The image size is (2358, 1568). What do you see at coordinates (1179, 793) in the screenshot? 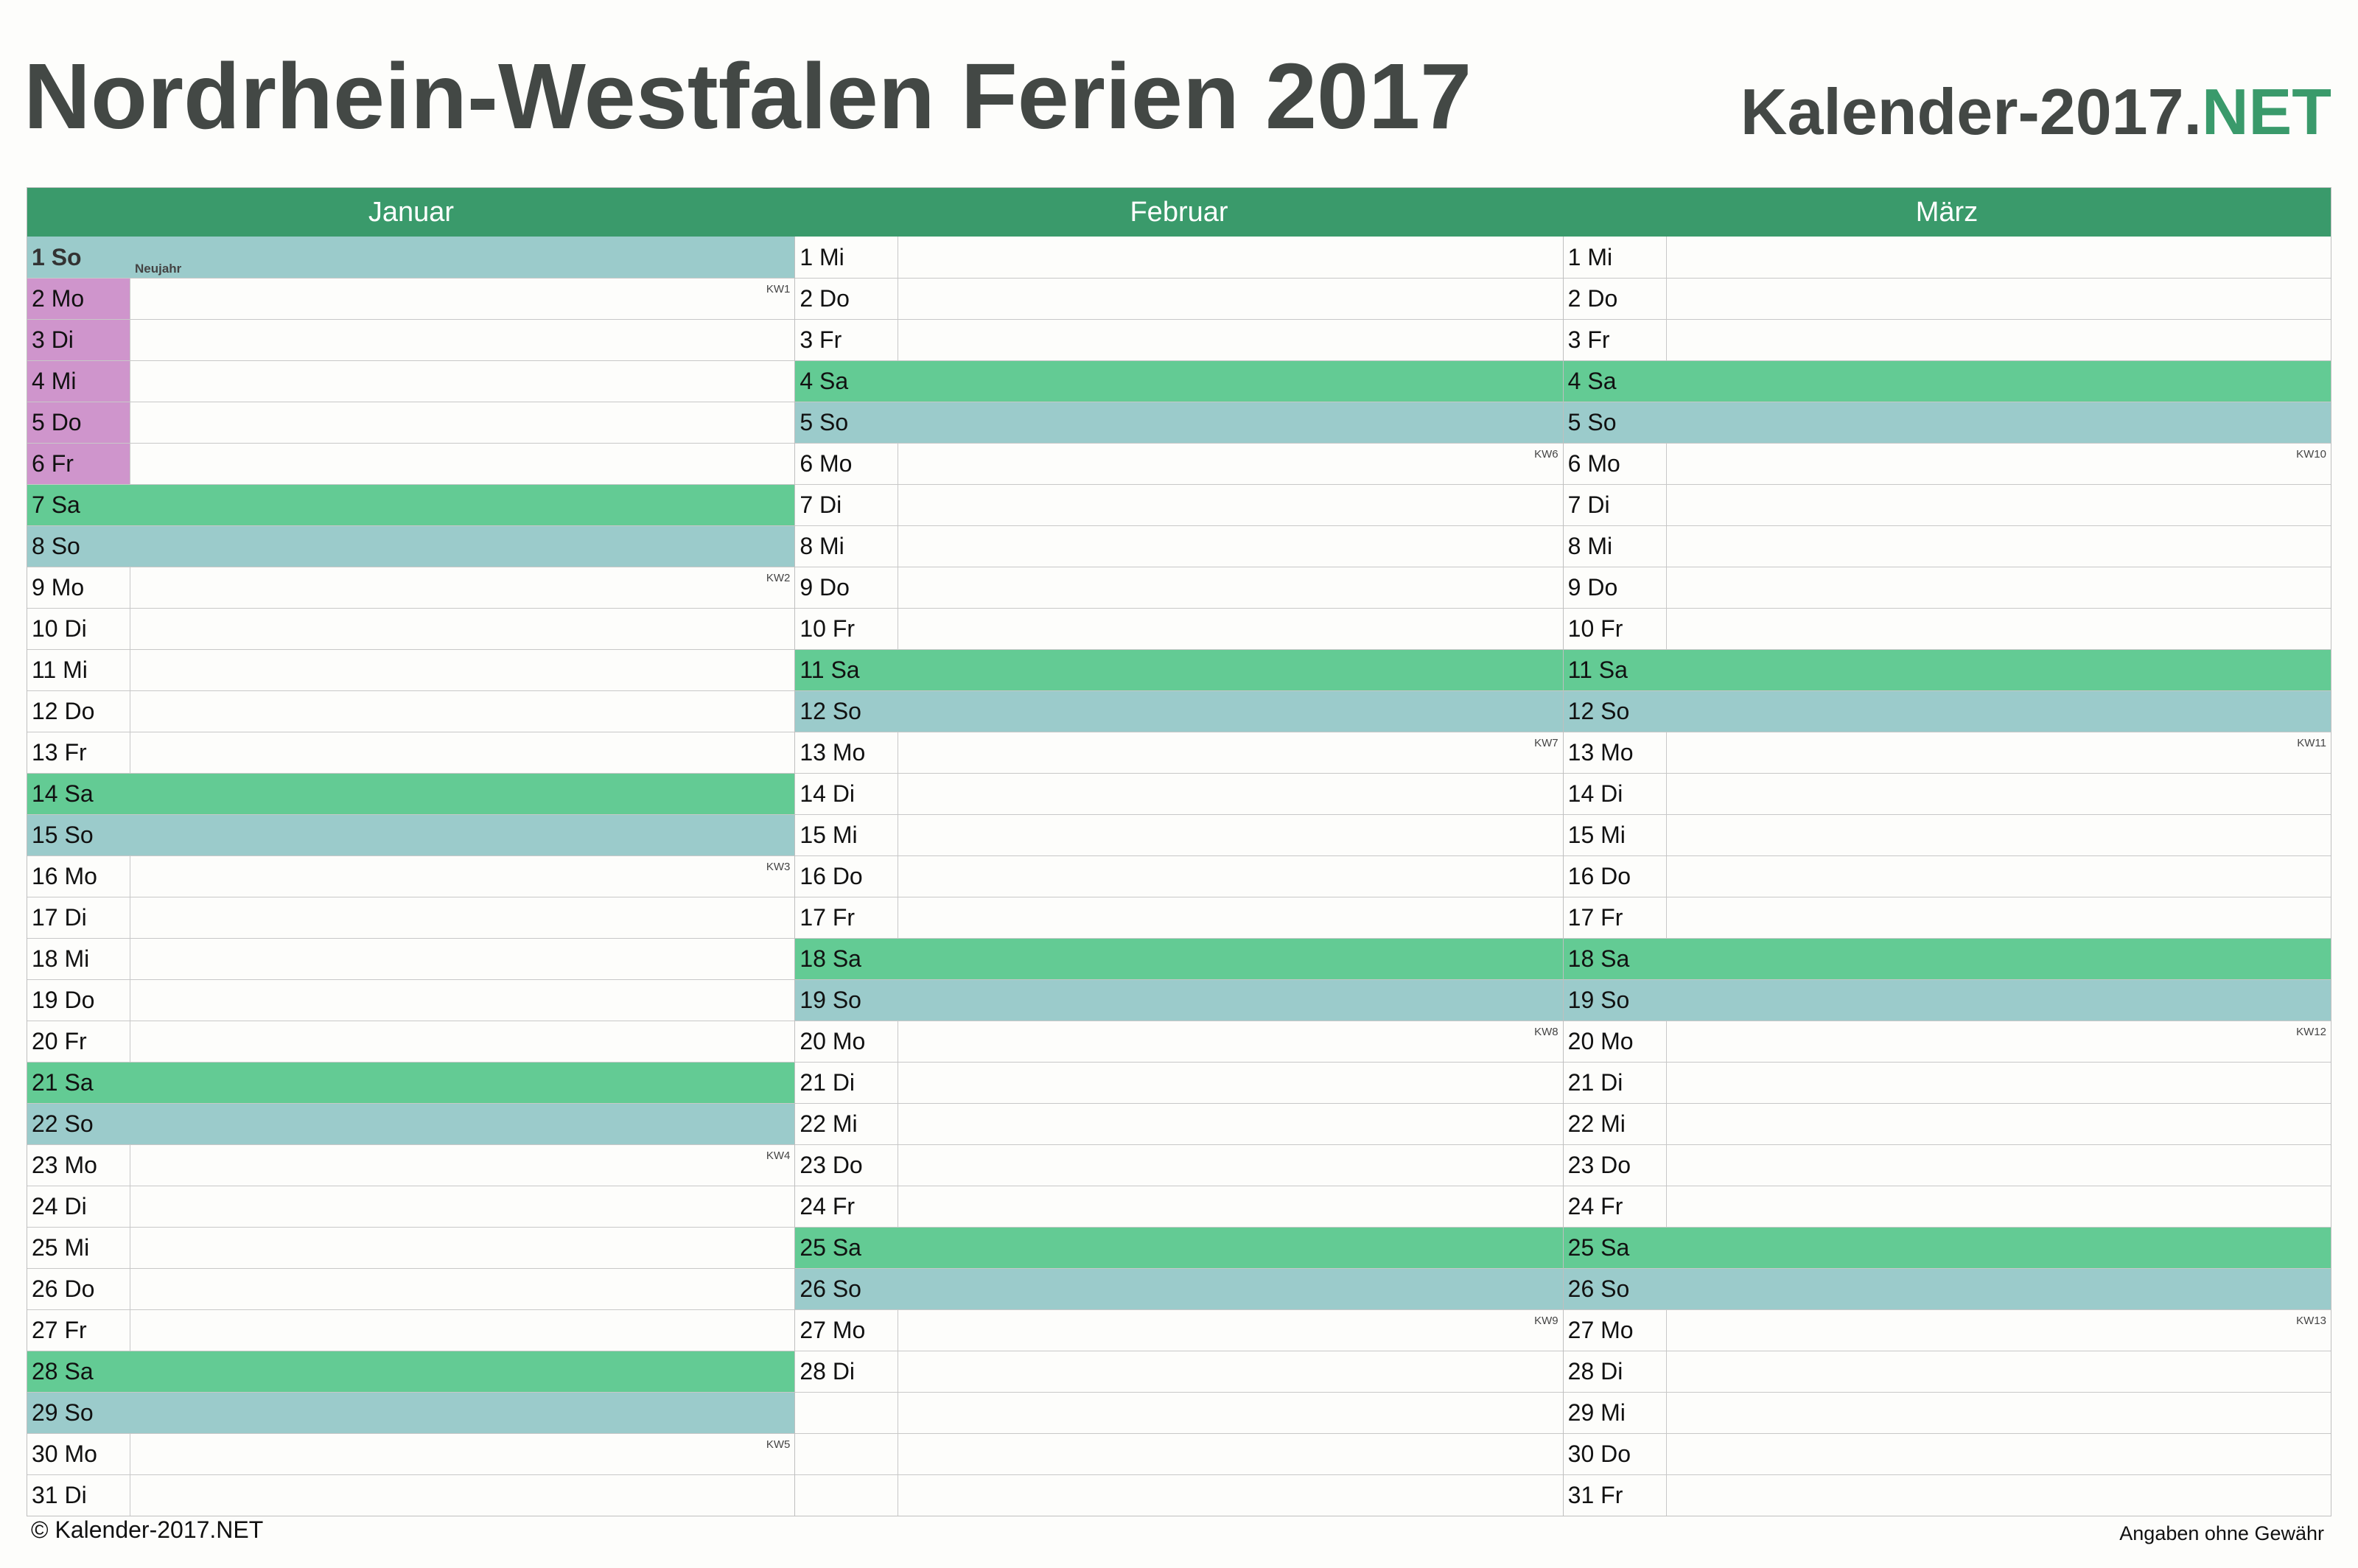
I see `day-row: 14 Di` at bounding box center [1179, 793].